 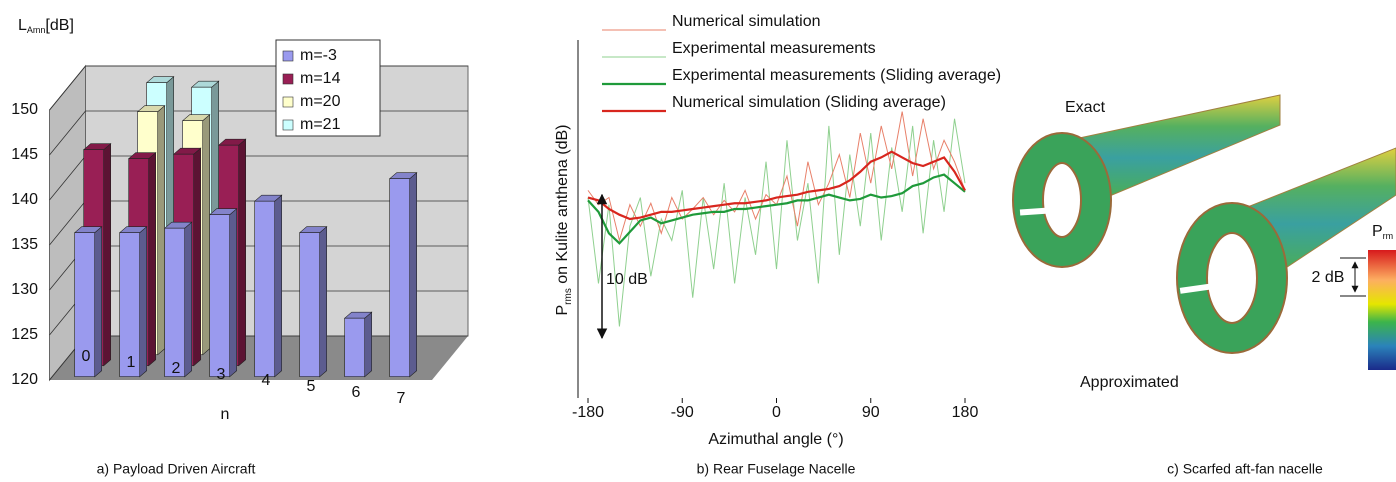 What do you see at coordinates (221, 374) in the screenshot?
I see `x-tick-label: 3` at bounding box center [221, 374].